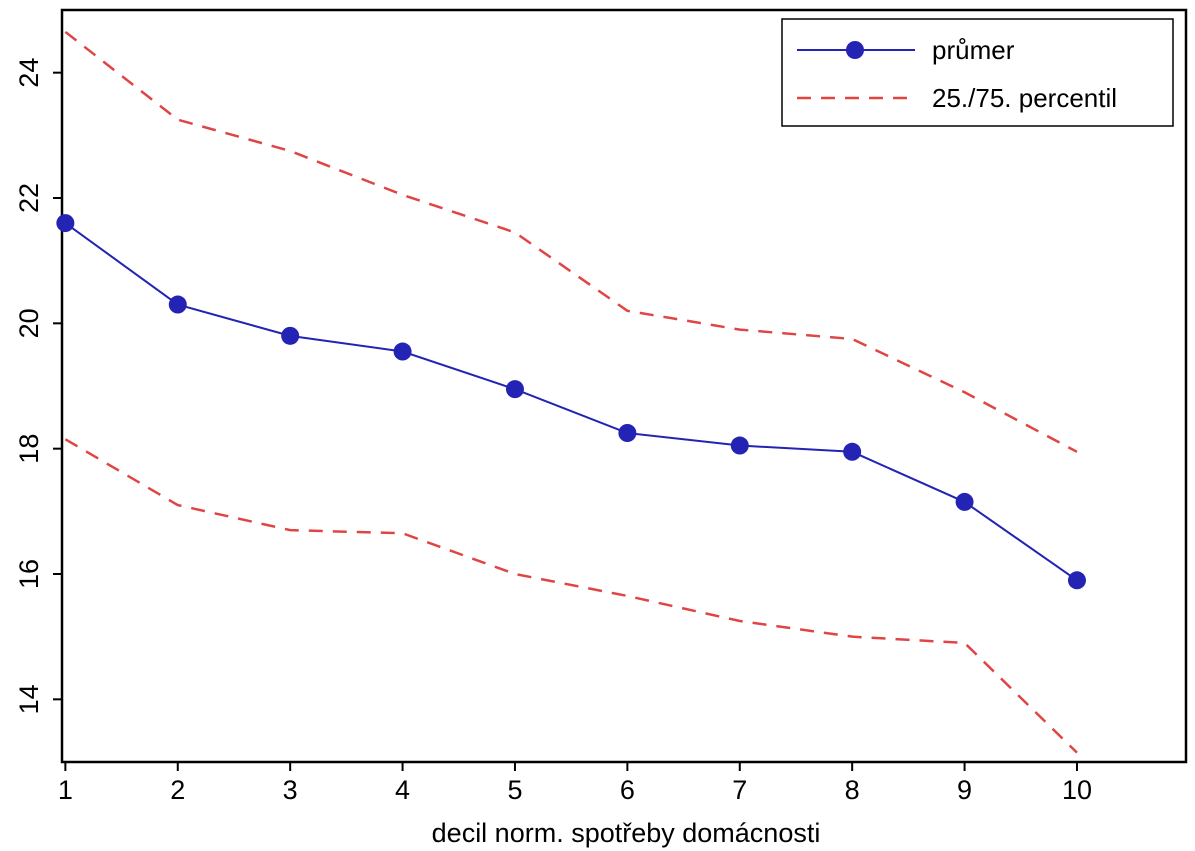 This screenshot has height=851, width=1195. Describe the element at coordinates (29, 699) in the screenshot. I see `y-tick-label: 14` at that location.